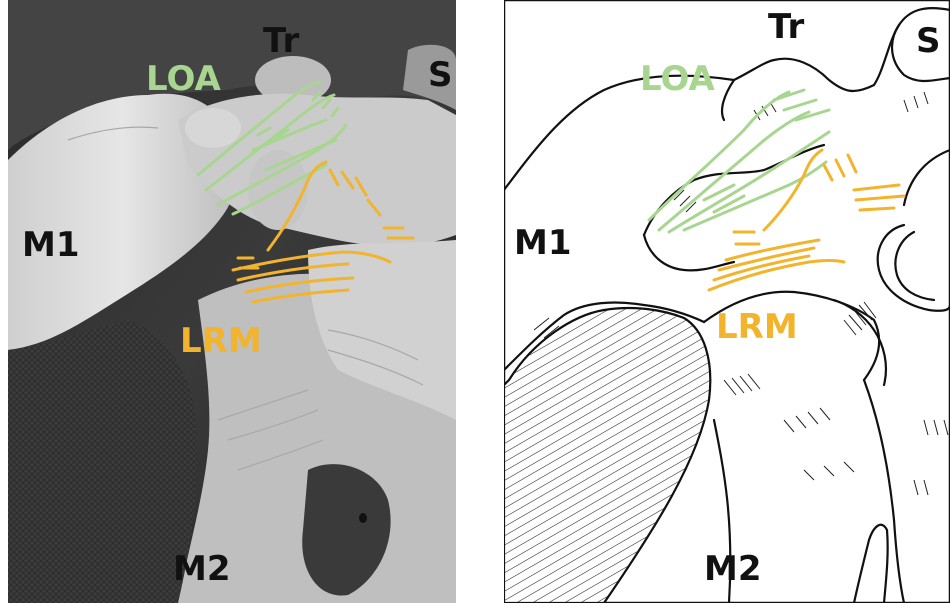 This screenshot has height=603, width=950. I want to click on label-m2-drawing: M2, so click(733, 569).